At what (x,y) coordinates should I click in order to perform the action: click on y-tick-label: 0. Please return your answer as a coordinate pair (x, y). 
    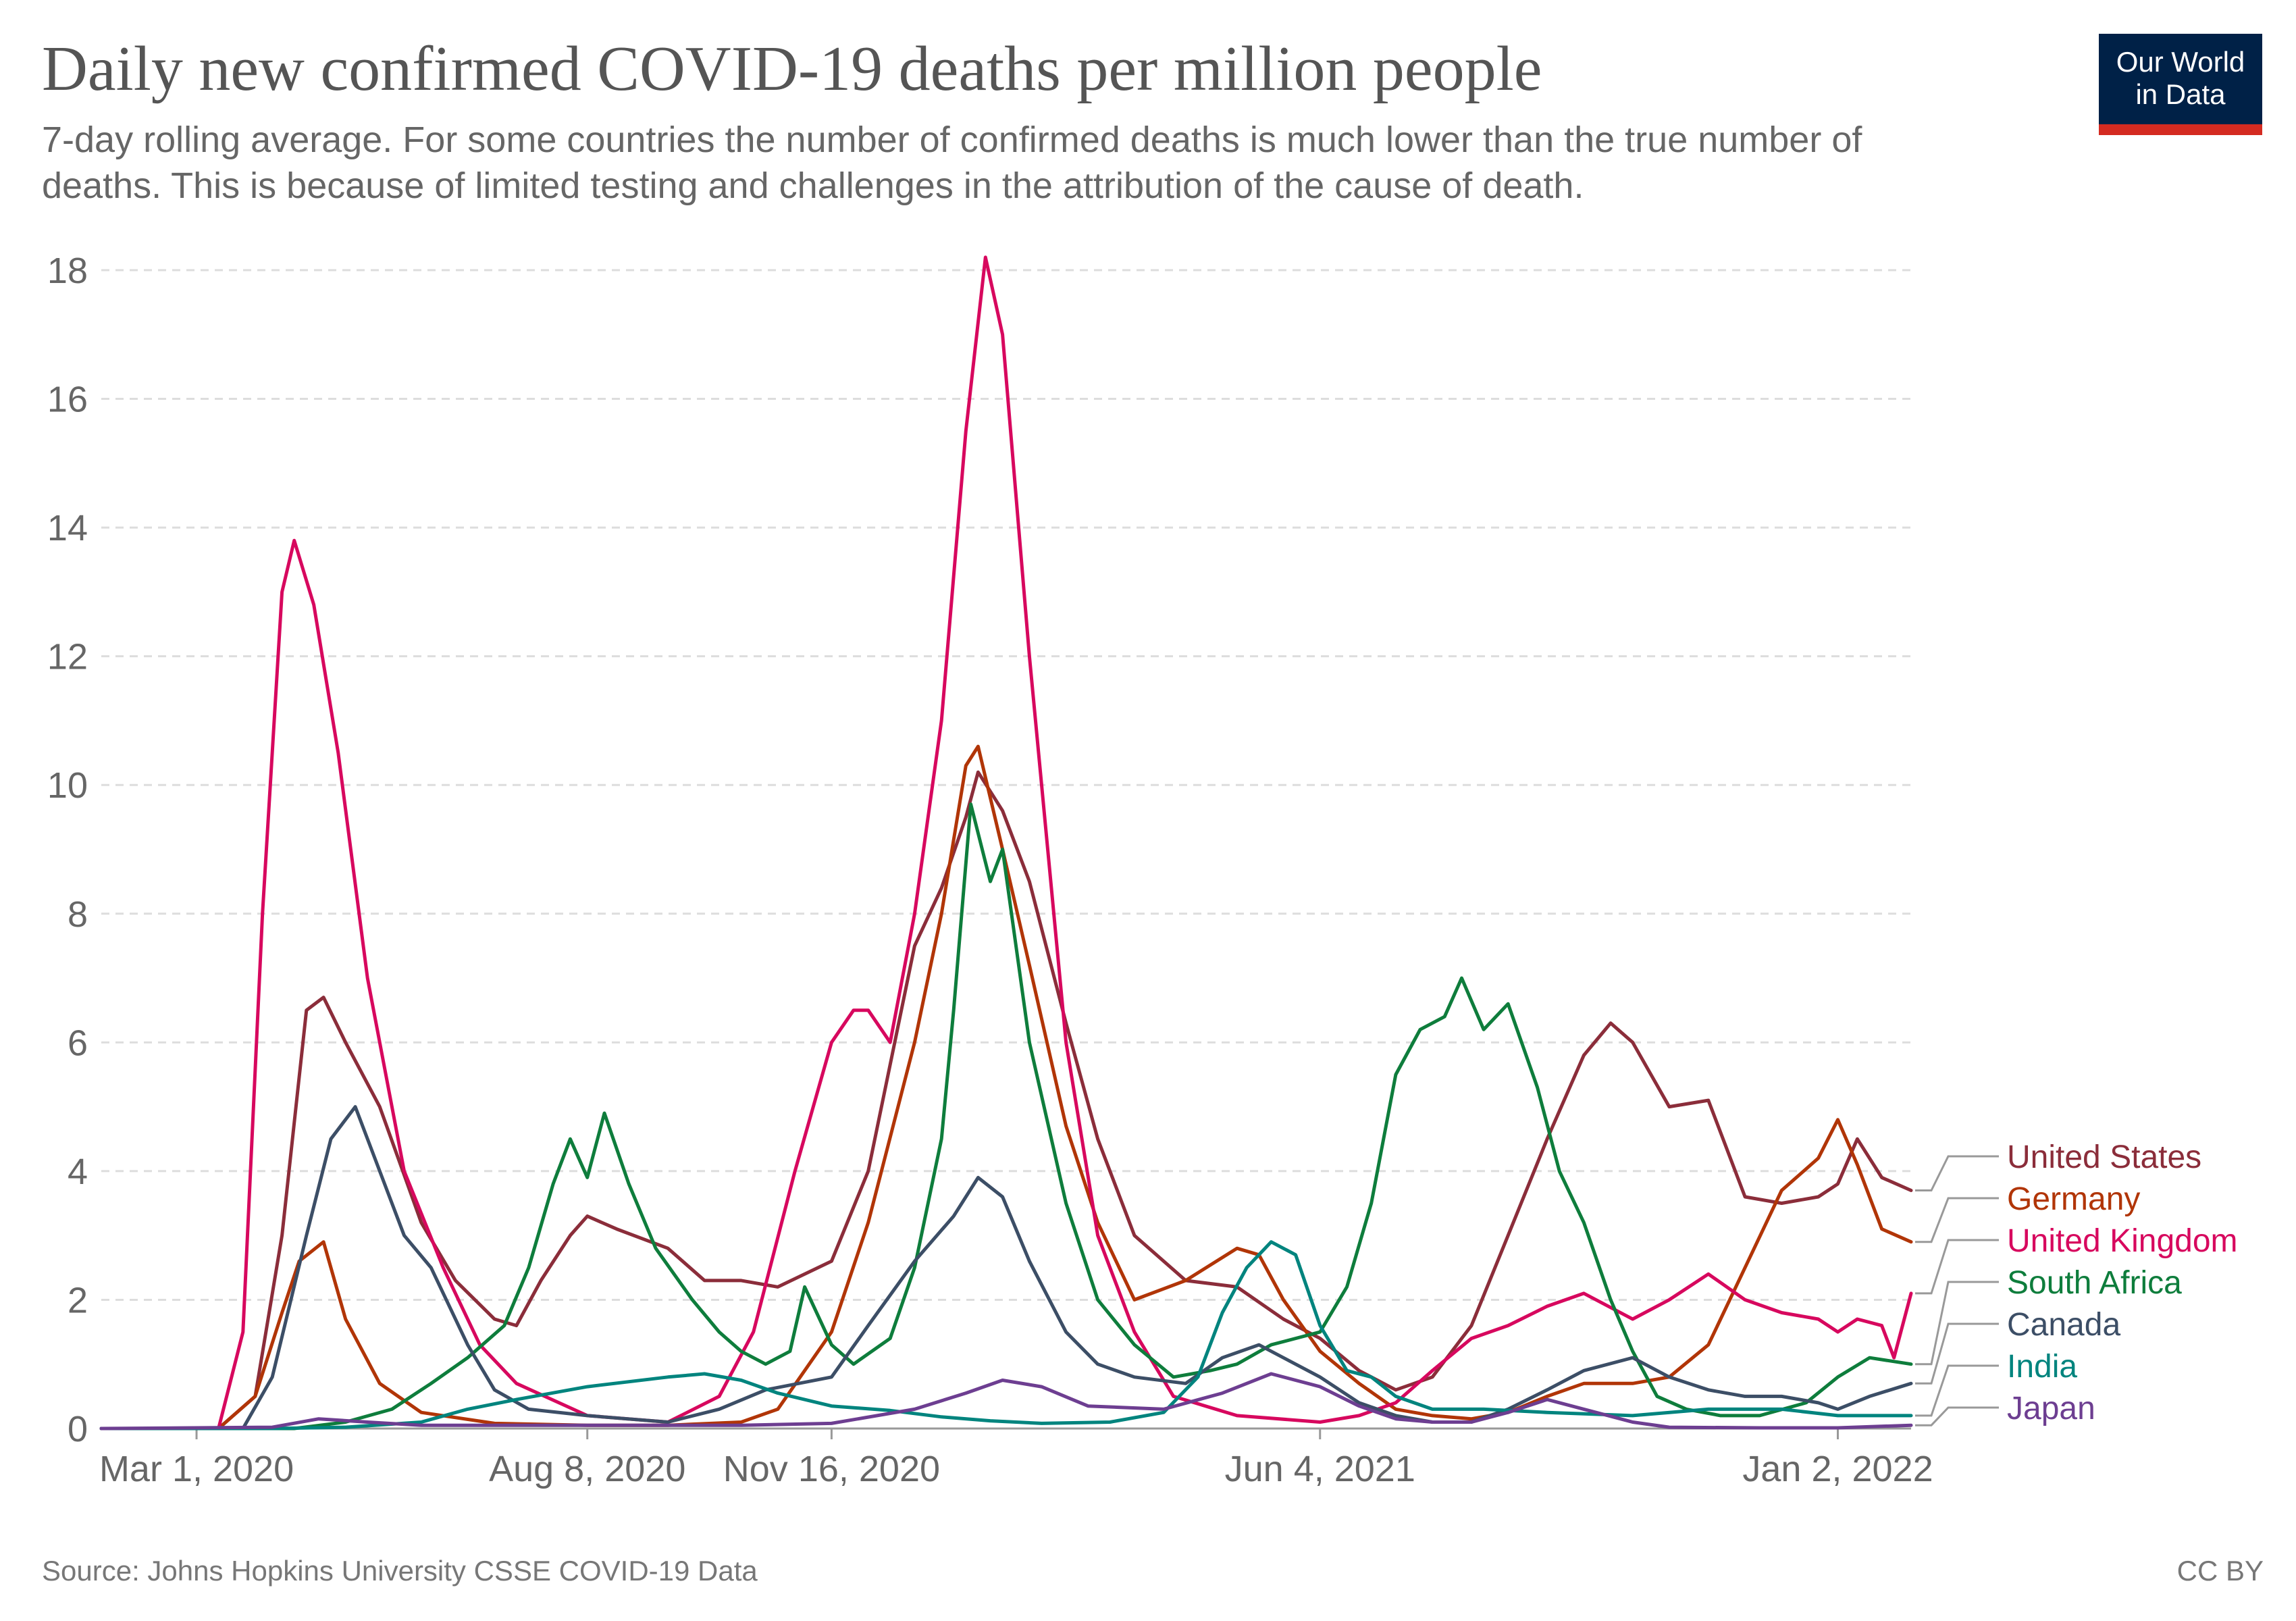
    Looking at the image, I should click on (78, 1429).